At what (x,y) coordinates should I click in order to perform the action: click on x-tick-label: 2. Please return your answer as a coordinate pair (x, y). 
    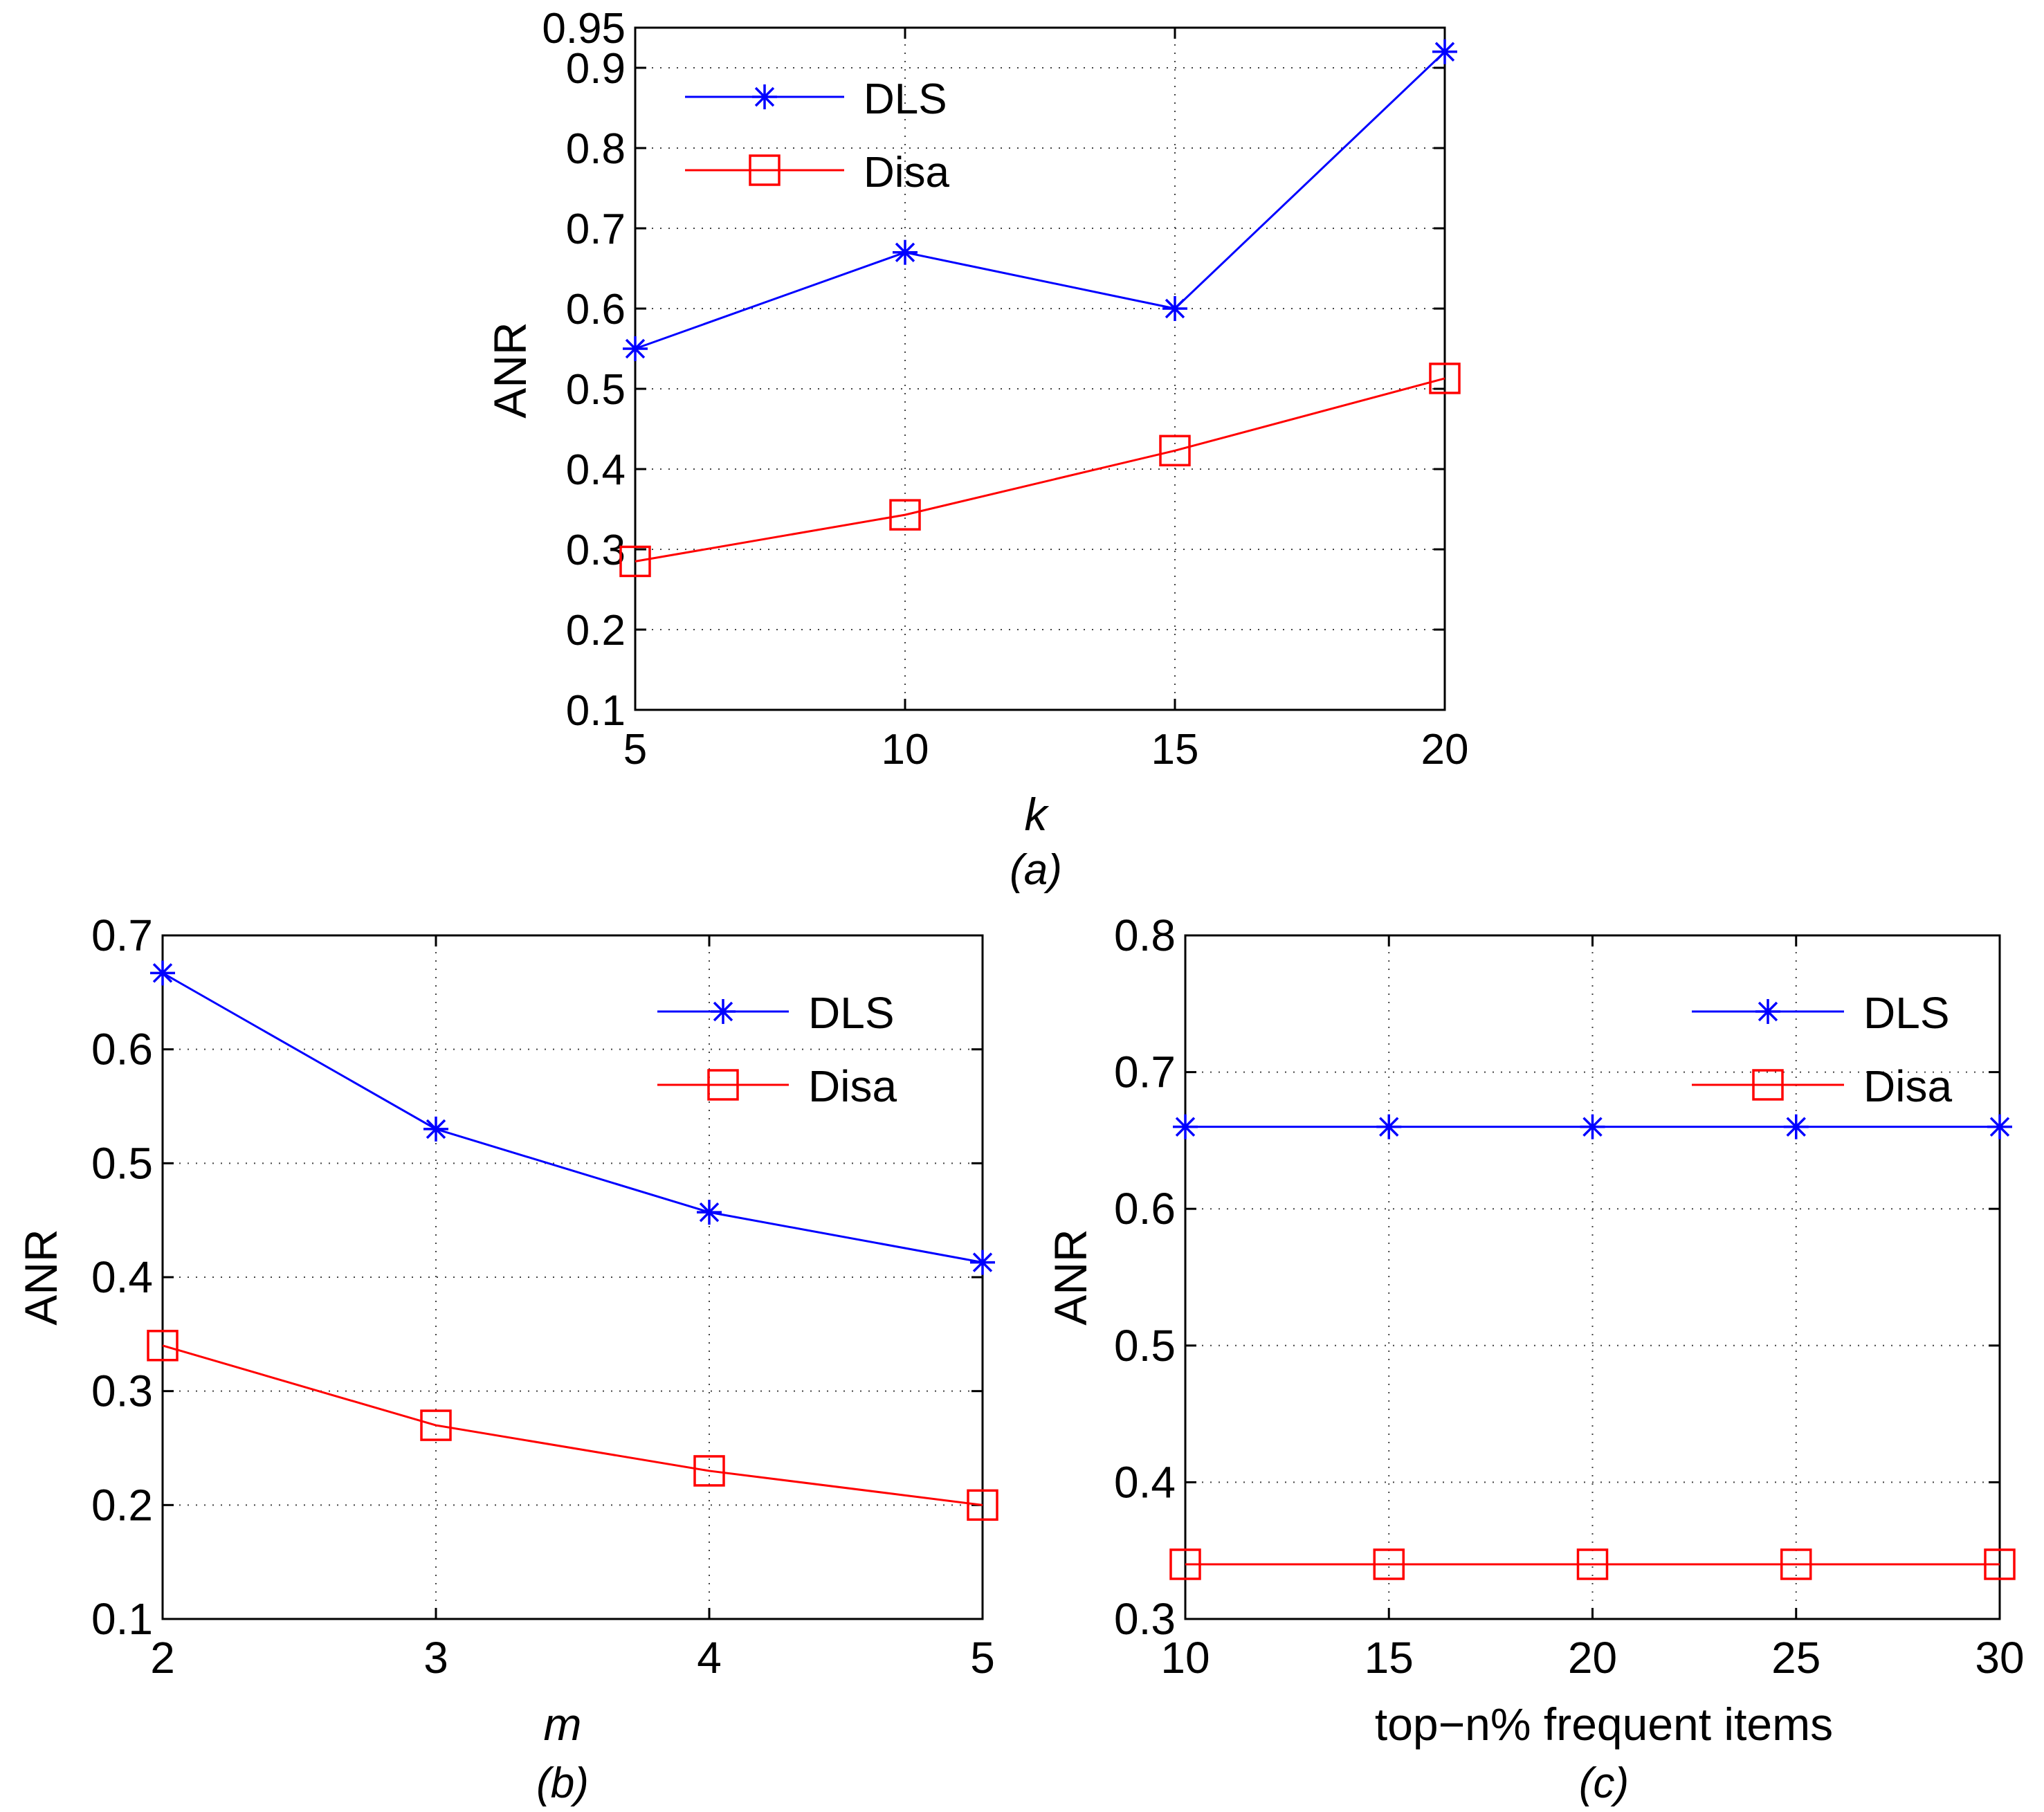
    Looking at the image, I should click on (162, 1658).